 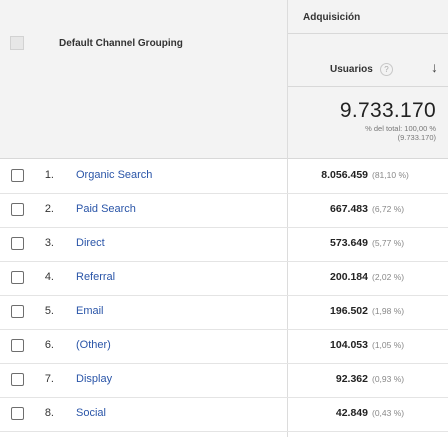 I want to click on row-value: 667.483, so click(x=349, y=209).